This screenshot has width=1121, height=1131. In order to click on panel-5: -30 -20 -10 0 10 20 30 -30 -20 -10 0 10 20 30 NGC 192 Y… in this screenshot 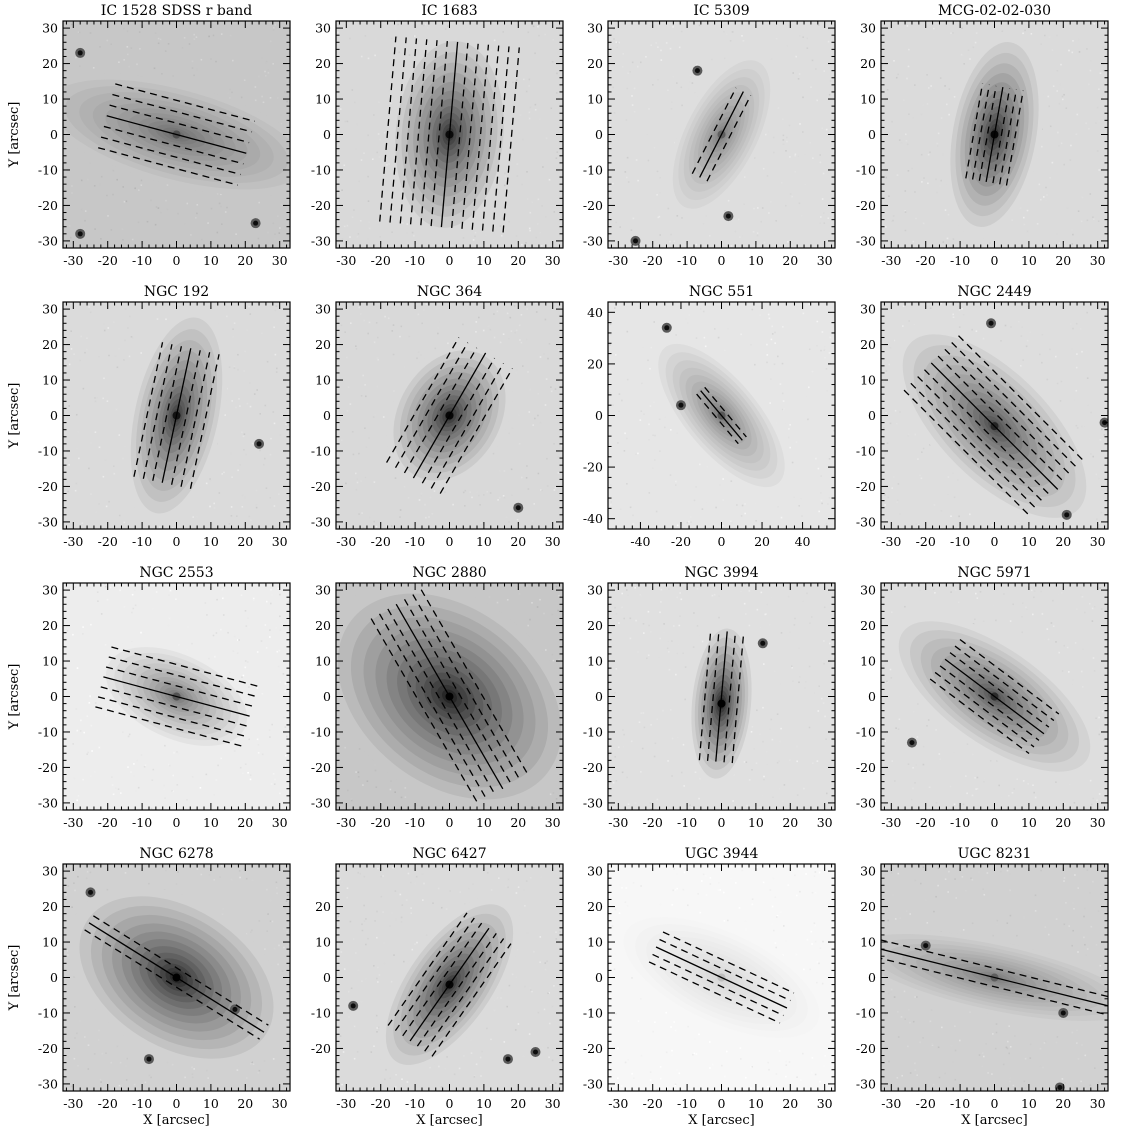, I will do `click(149, 416)`.